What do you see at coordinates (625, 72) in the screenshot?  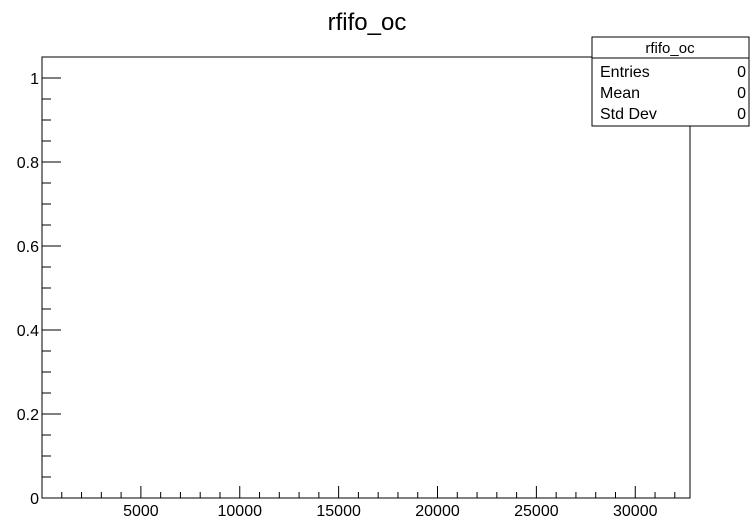 I see `stats-entries-label: Entries` at bounding box center [625, 72].